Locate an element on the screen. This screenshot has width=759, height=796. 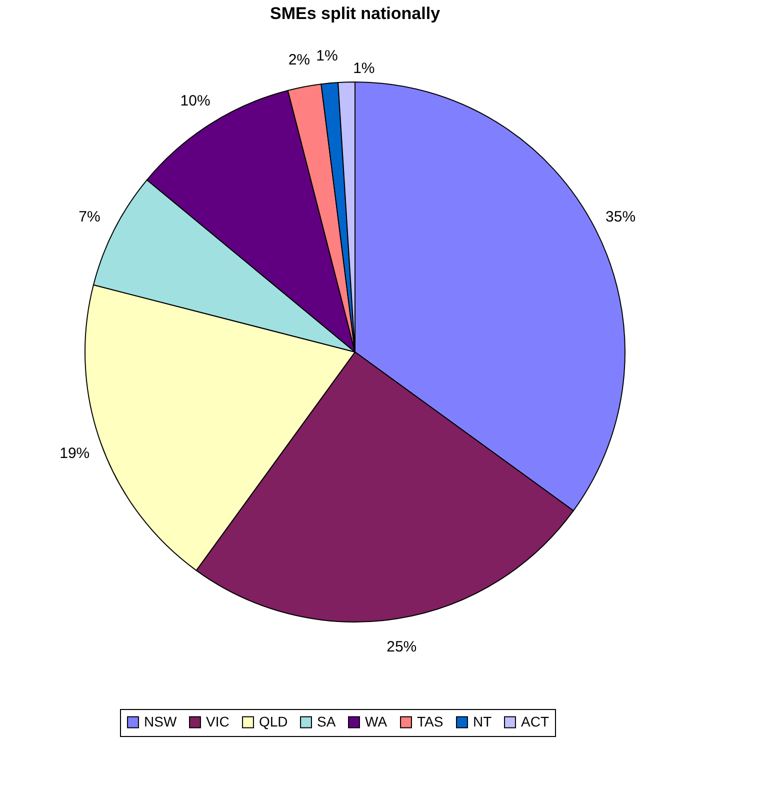
chart-title: SMEs split nationally is located at coordinates (355, 13).